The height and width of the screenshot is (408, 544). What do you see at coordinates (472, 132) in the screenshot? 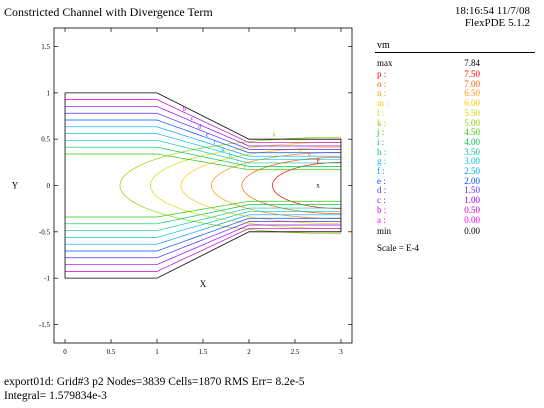
I see `legend-value-j: 4.50` at bounding box center [472, 132].